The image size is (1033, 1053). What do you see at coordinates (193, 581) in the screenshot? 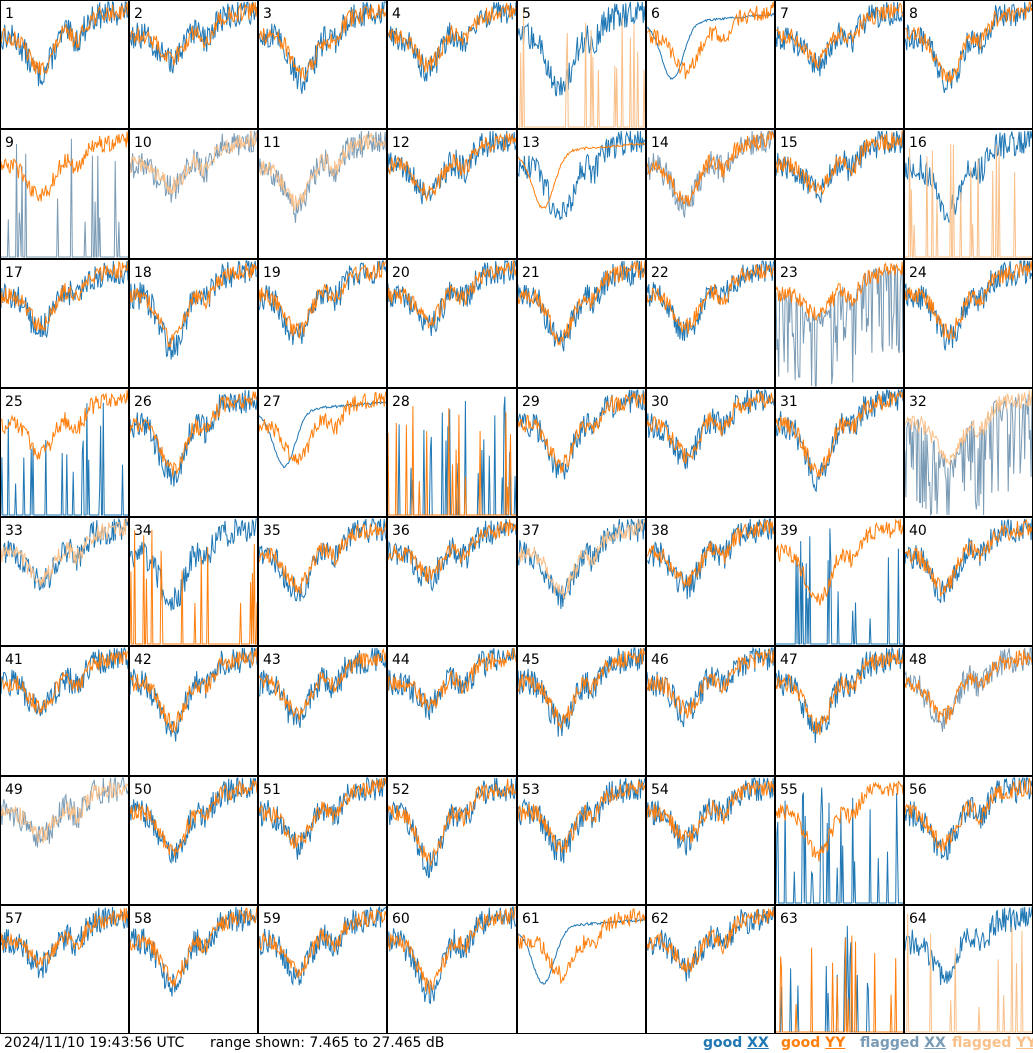
I see `panel-34: 34` at bounding box center [193, 581].